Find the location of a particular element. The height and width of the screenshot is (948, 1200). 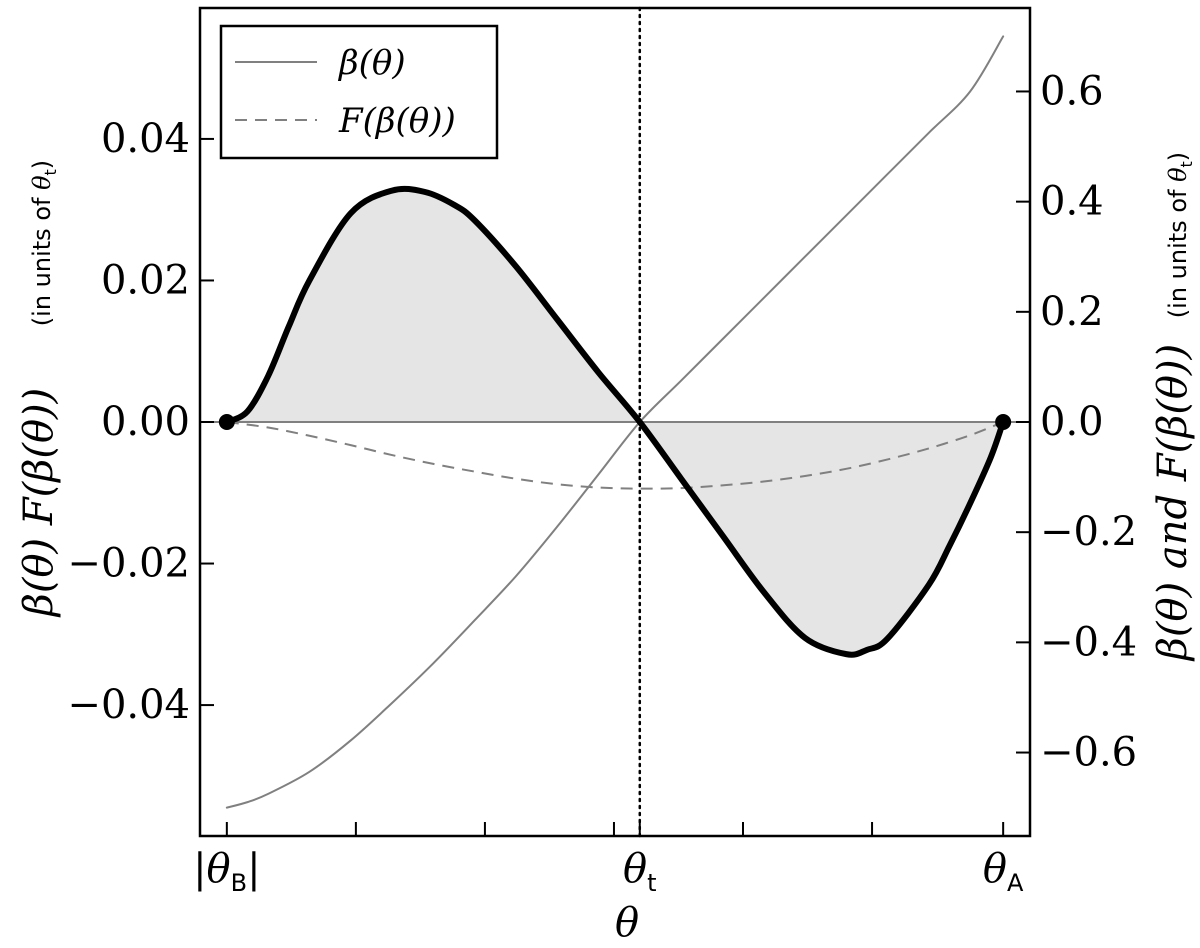

x-axis-title: θ is located at coordinates (627, 923).